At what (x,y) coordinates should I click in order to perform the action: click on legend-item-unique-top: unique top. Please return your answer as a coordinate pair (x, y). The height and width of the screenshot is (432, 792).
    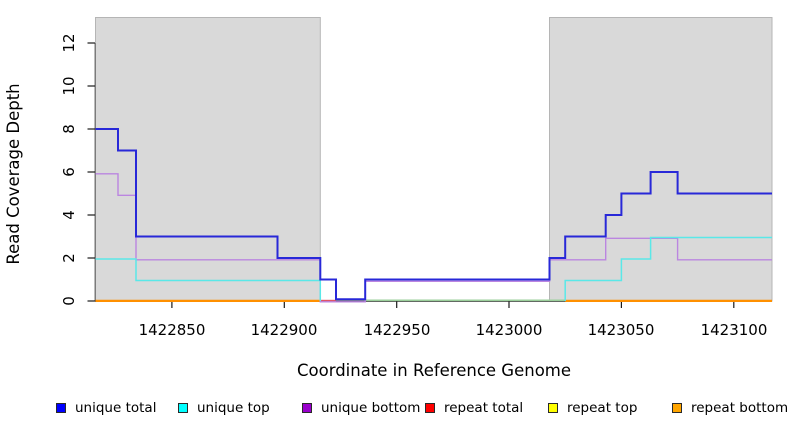
    Looking at the image, I should click on (224, 408).